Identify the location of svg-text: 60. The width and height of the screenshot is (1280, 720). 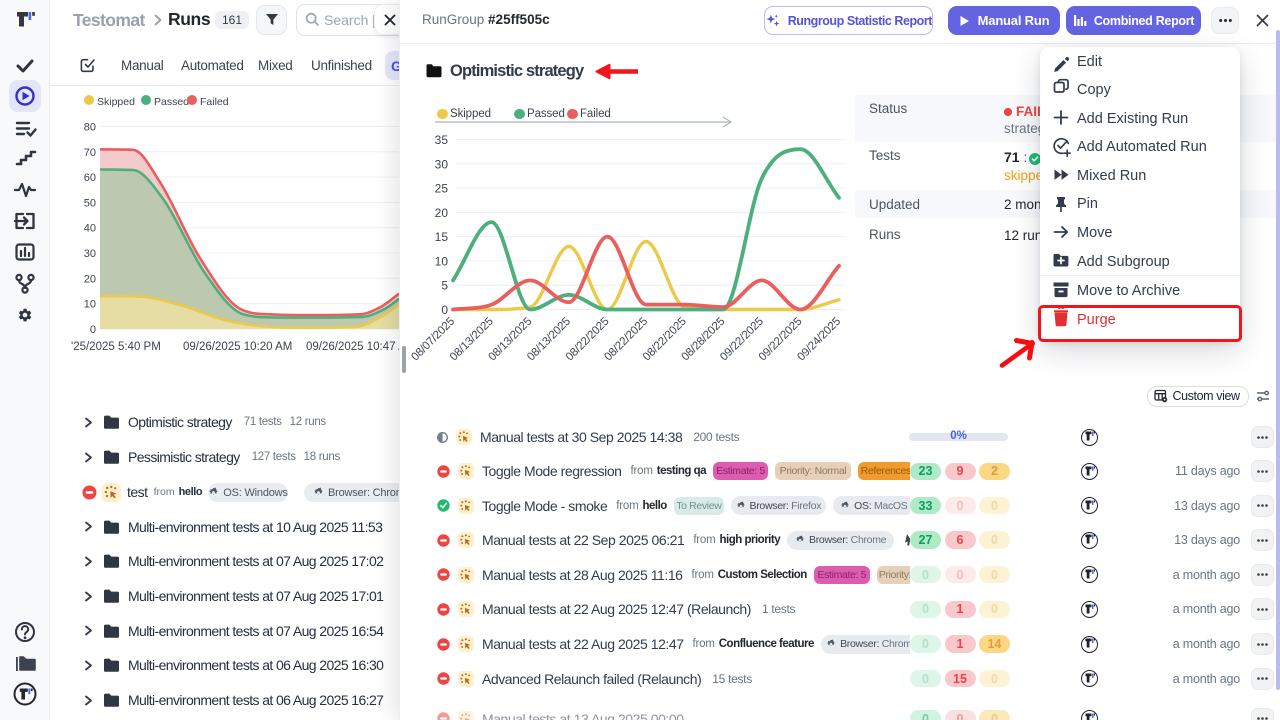
(90, 178).